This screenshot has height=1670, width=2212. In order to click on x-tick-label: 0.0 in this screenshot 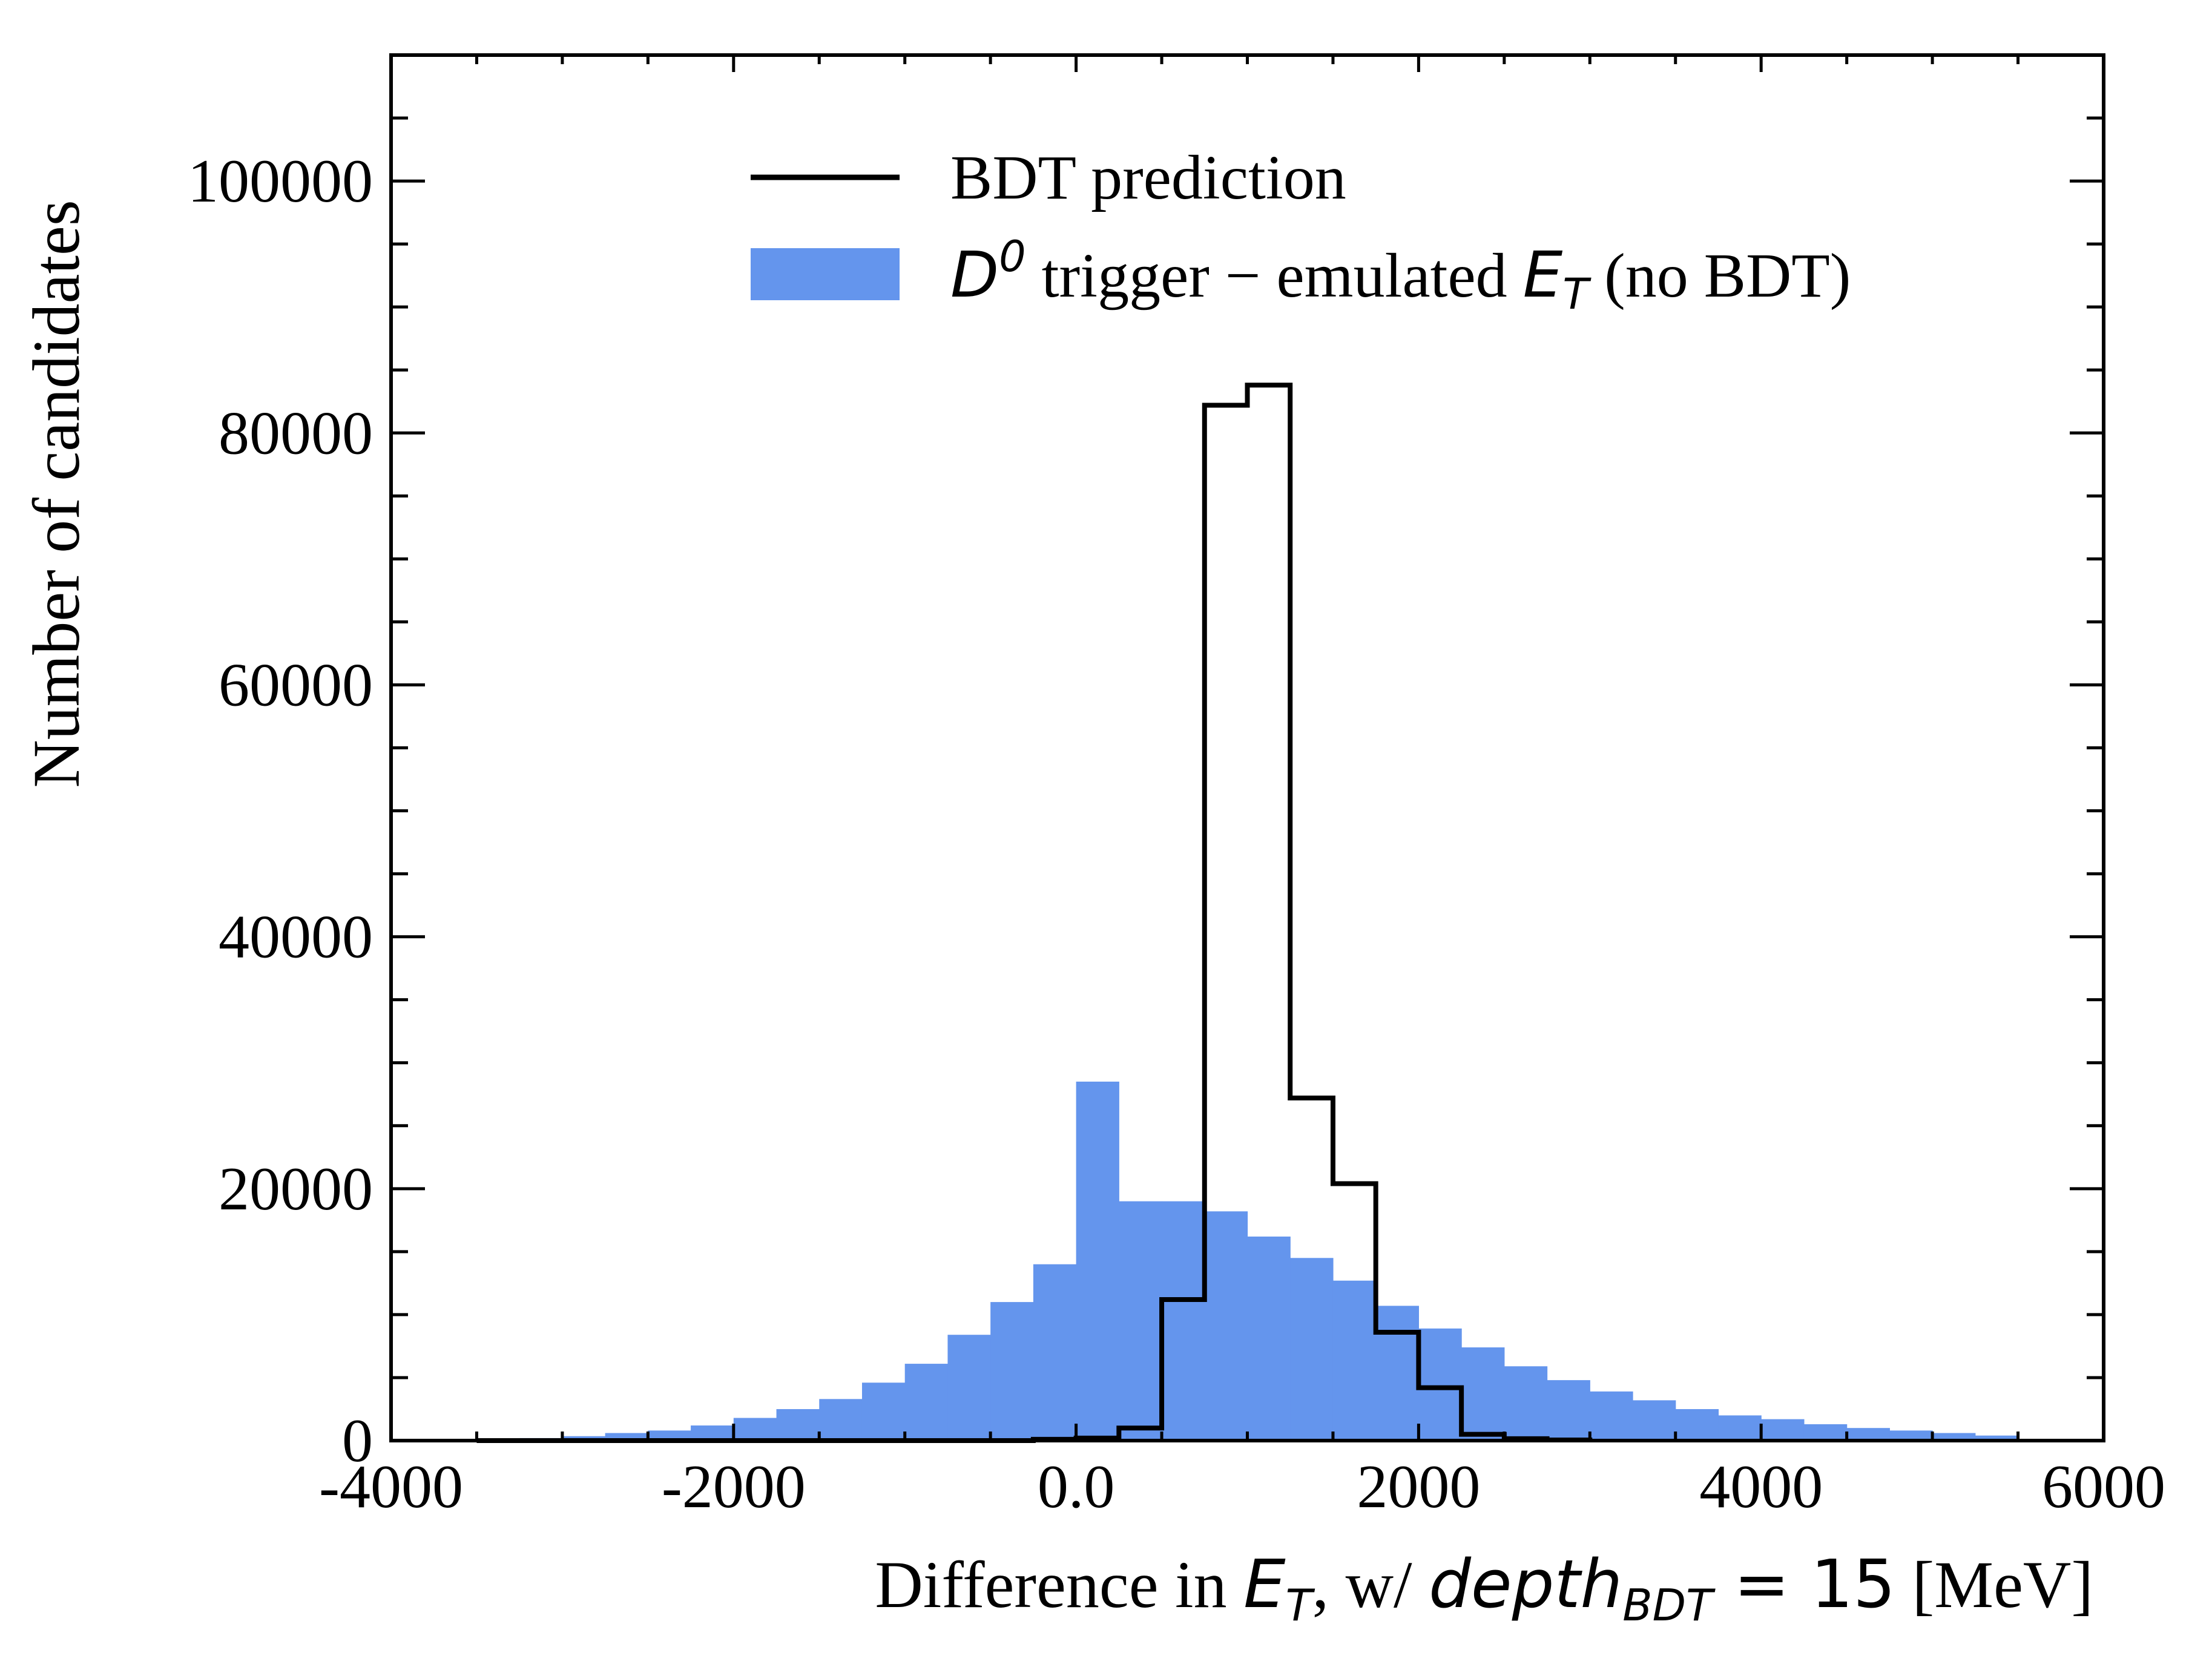, I will do `click(1076, 1487)`.